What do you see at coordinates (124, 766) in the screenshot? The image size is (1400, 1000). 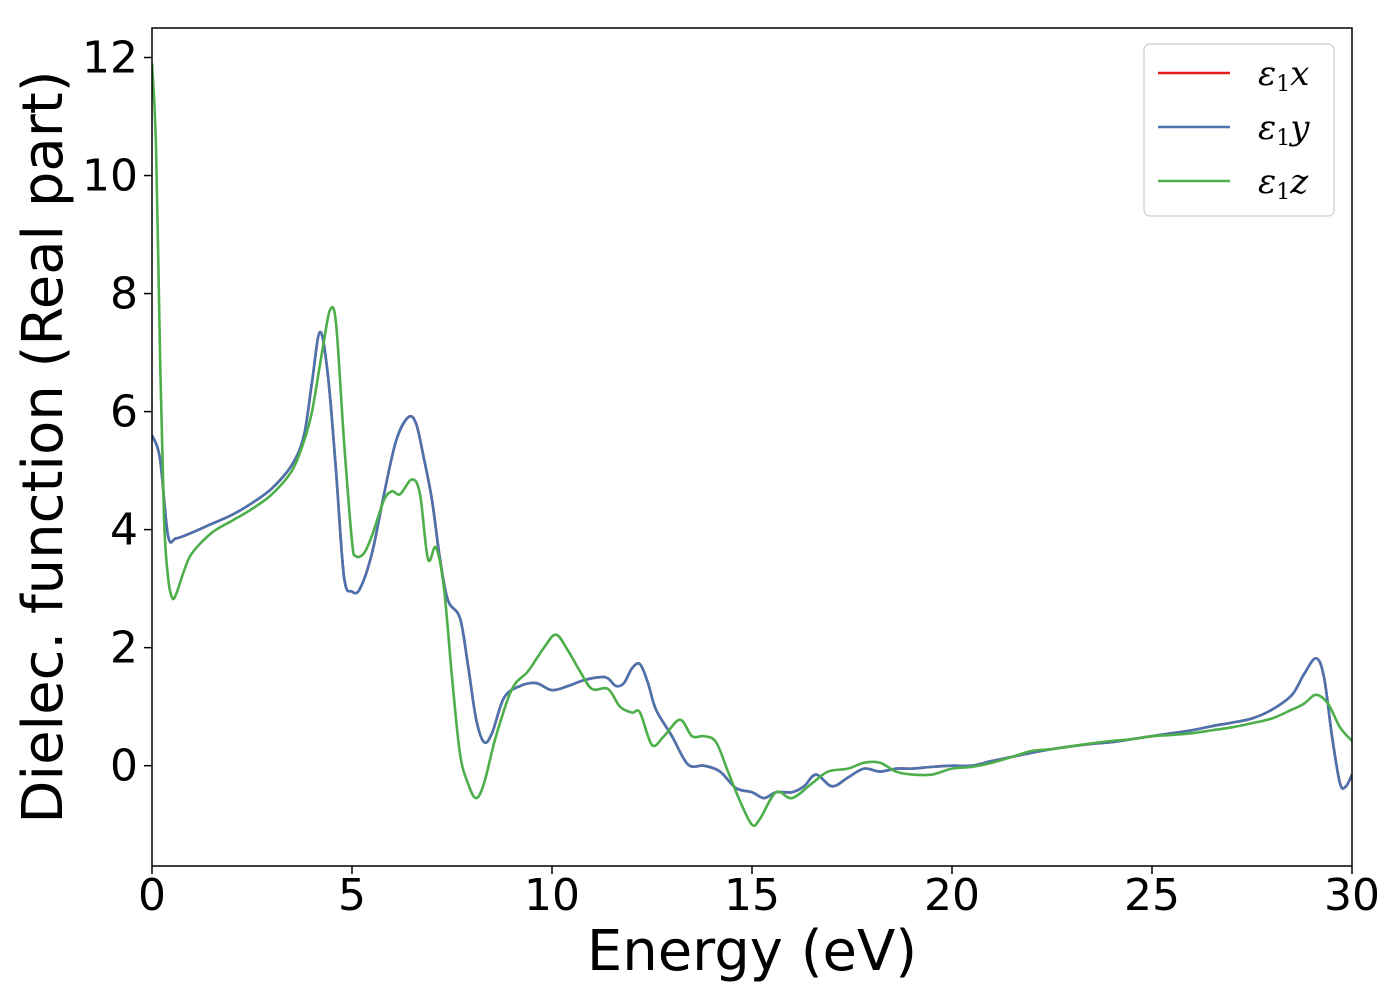 I see `y-tick-label: 0` at bounding box center [124, 766].